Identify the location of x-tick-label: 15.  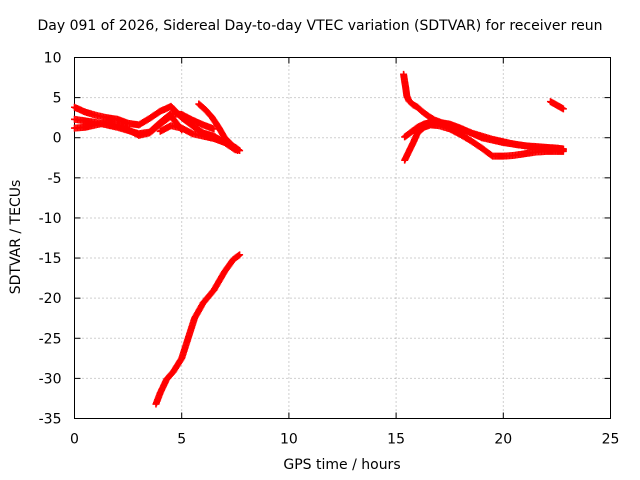
(396, 440).